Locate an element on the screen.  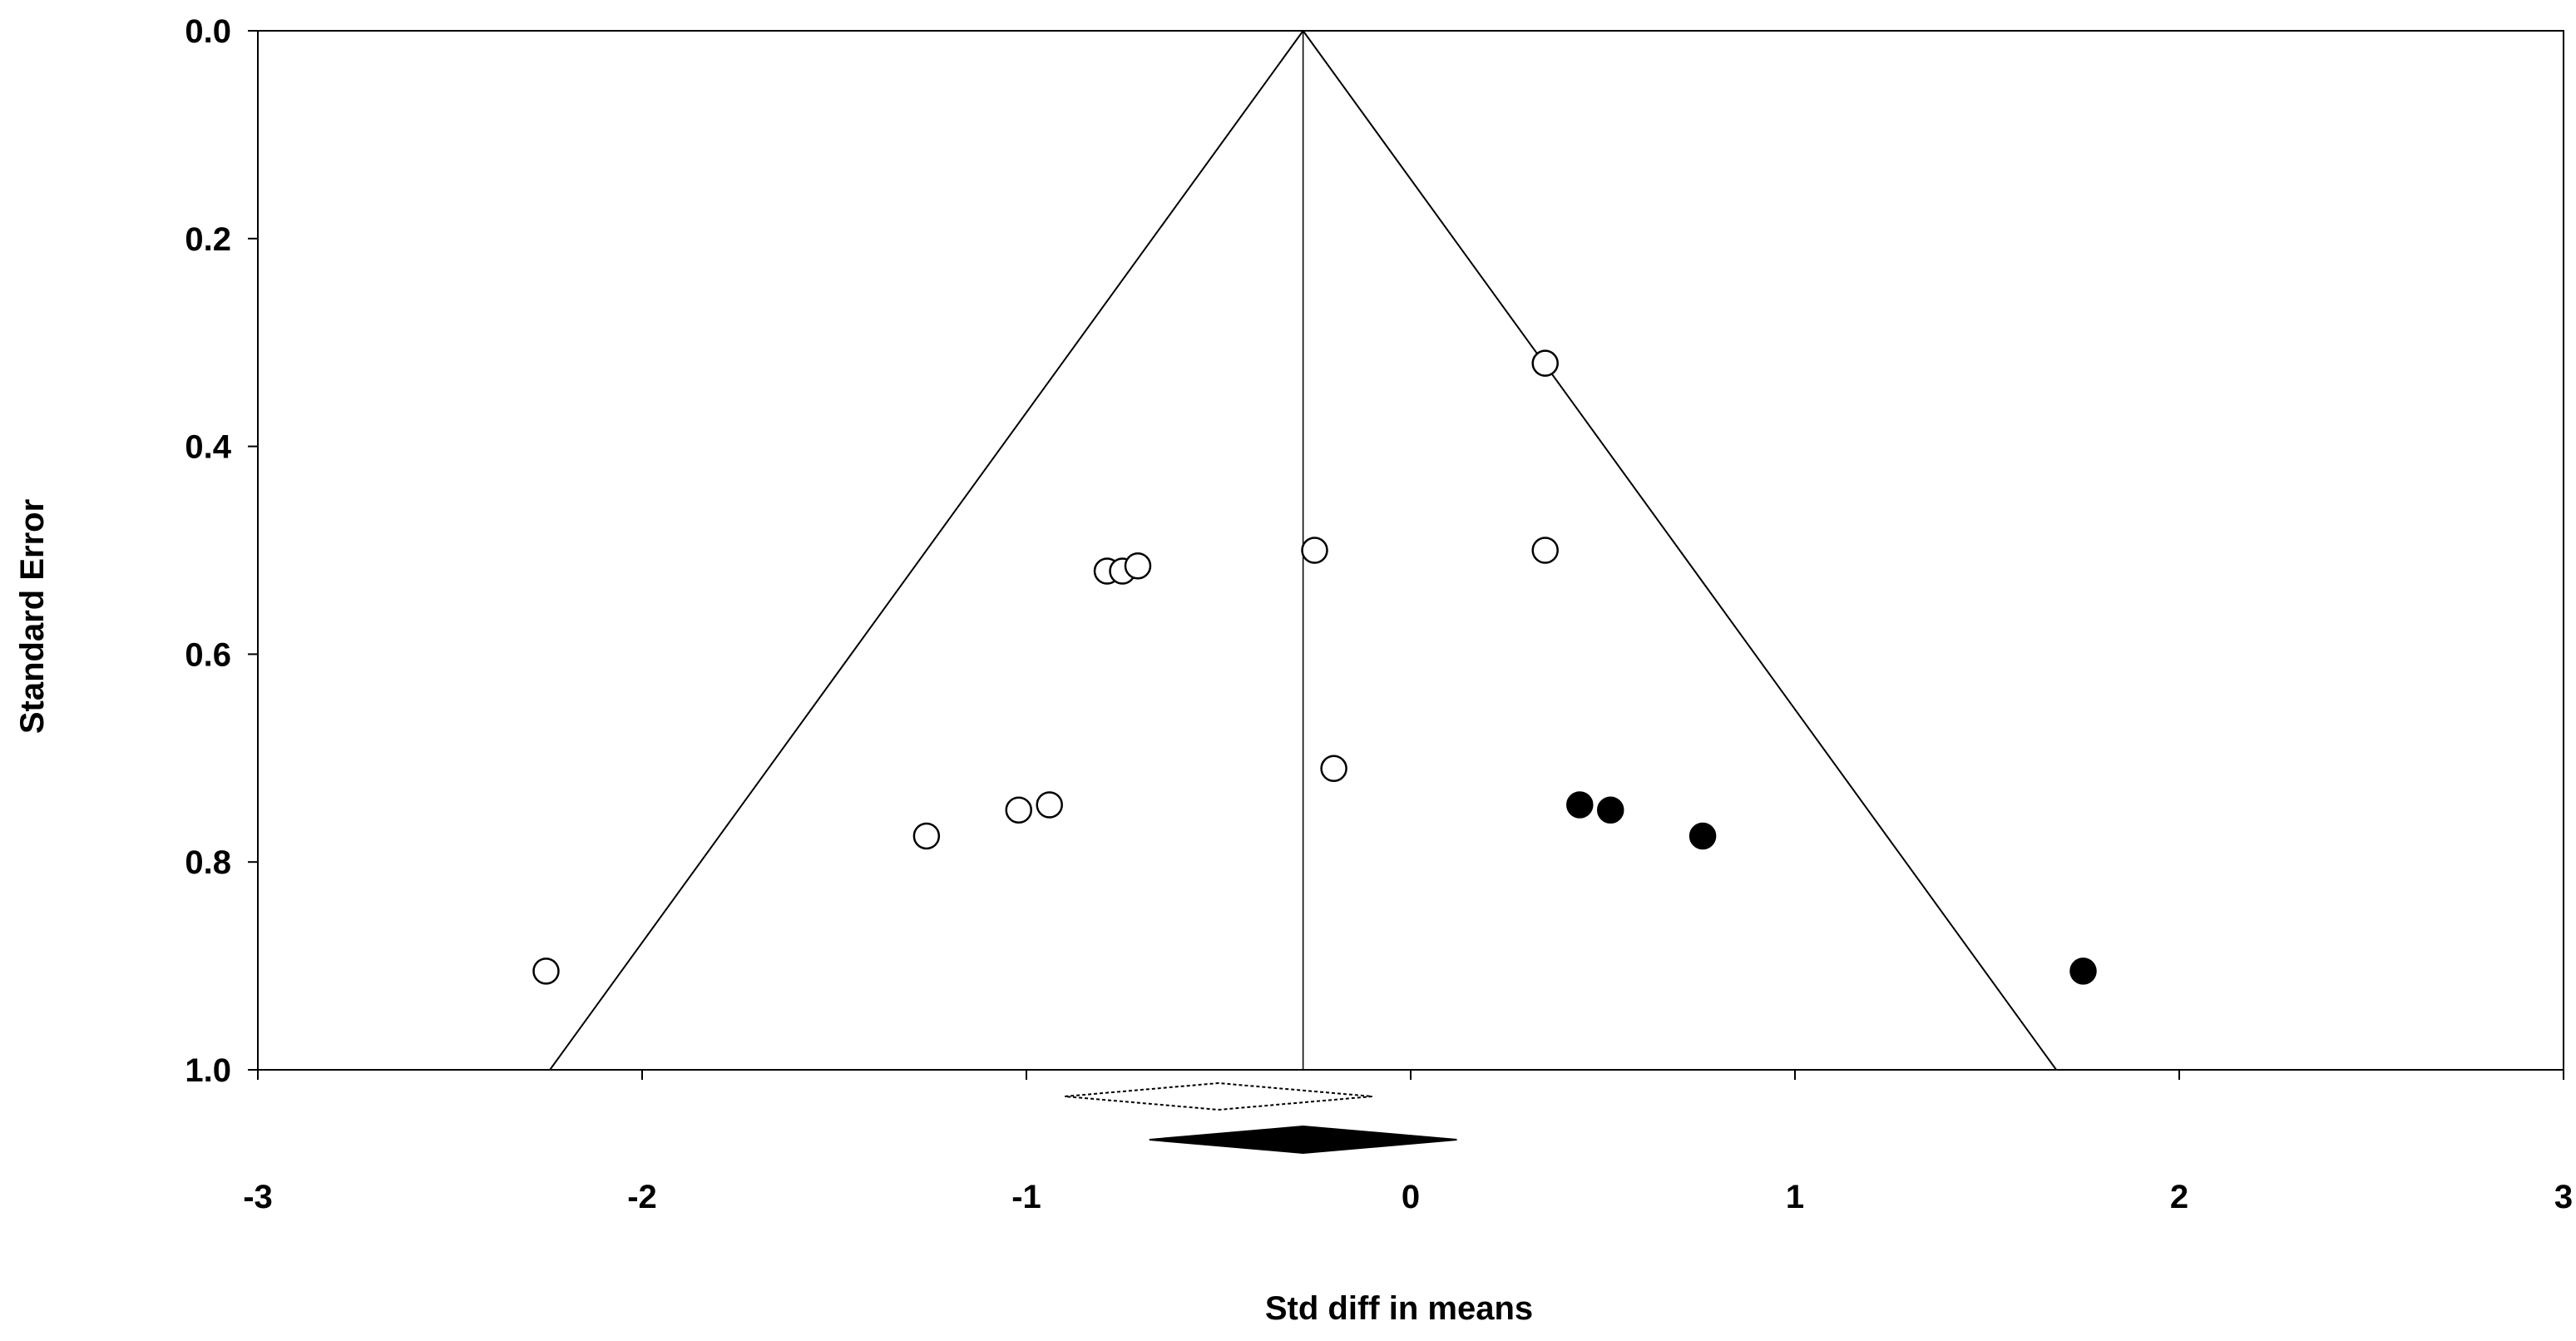
x-tick-label: 1 is located at coordinates (1795, 1197).